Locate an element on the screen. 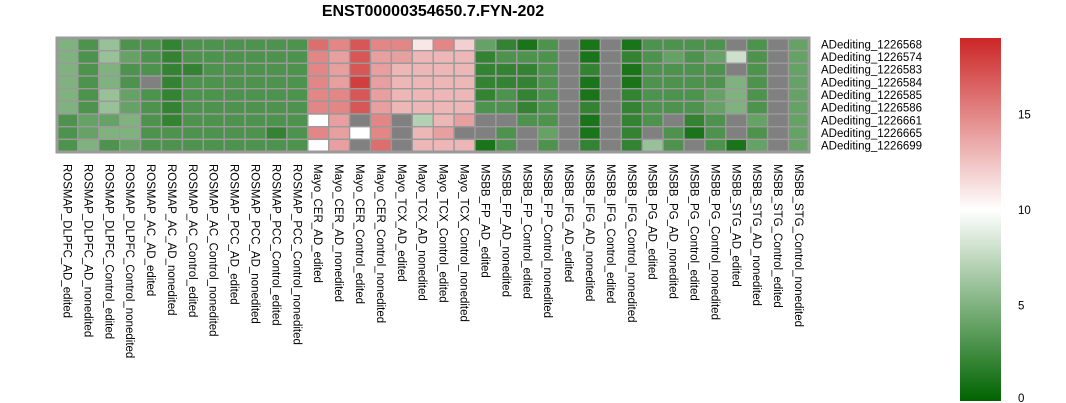 The image size is (1066, 403). column-label: ROSMAP_PCC_Control_edited is located at coordinates (275, 245).